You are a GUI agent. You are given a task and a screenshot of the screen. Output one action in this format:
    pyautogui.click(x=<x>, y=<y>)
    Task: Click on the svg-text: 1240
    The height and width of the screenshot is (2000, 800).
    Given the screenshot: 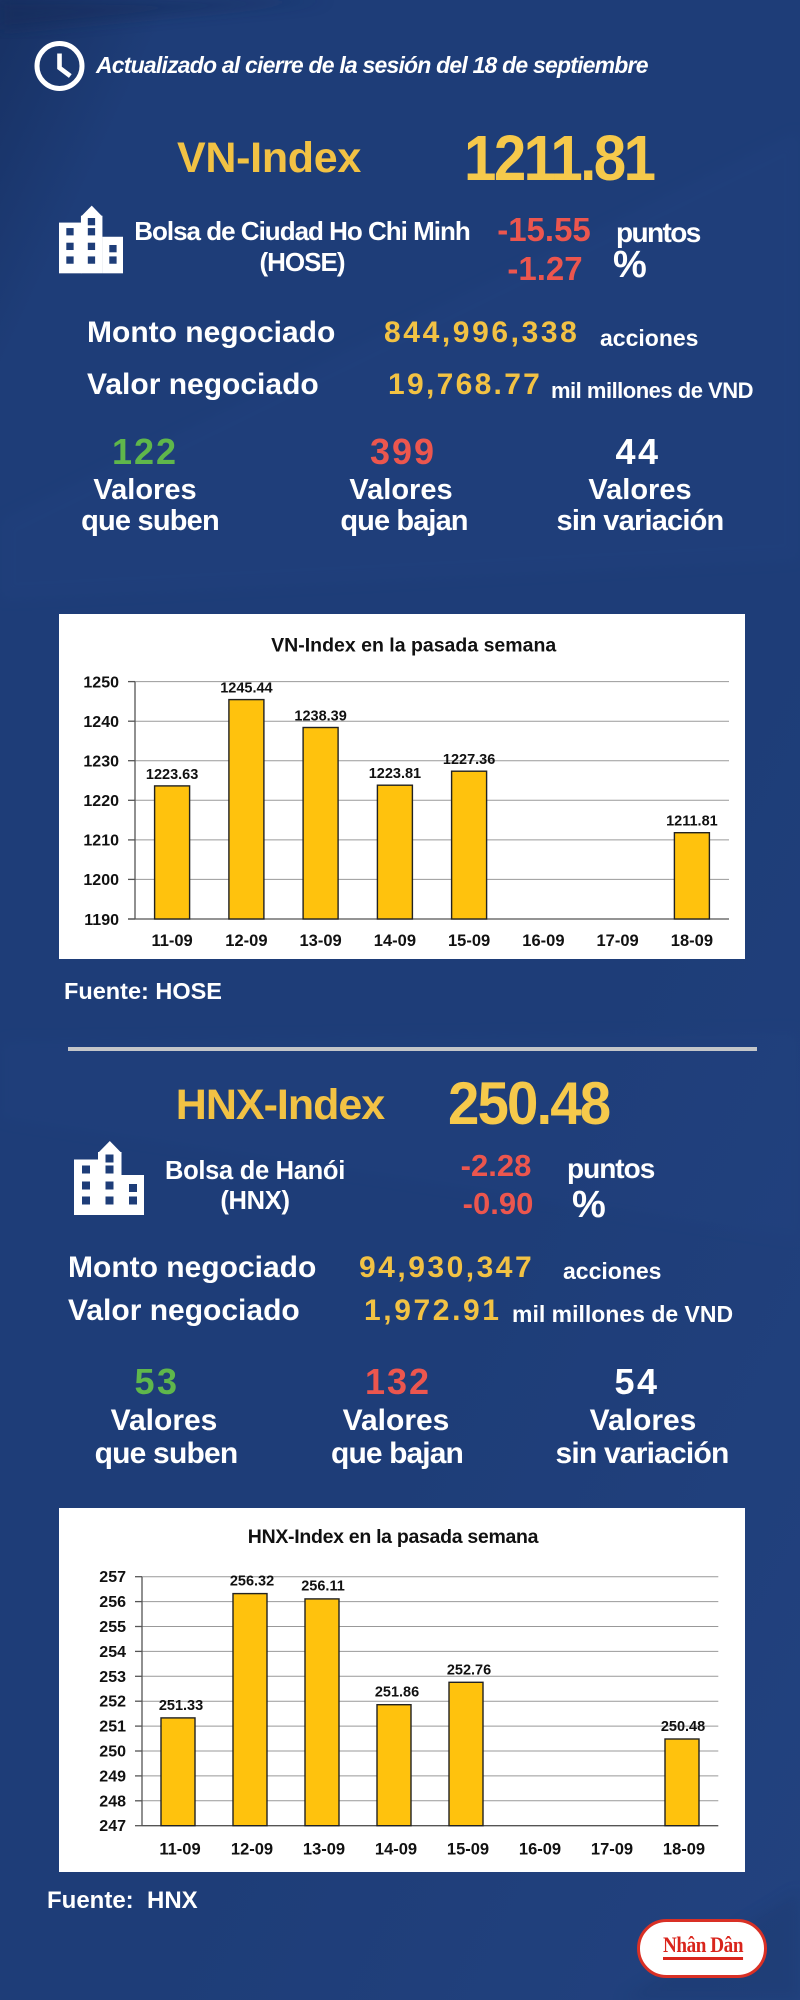 What is the action you would take?
    pyautogui.click(x=101, y=722)
    